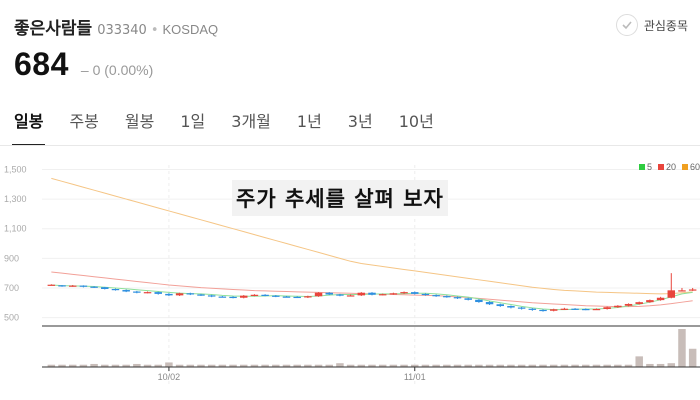 The image size is (700, 400). I want to click on stock-code: 033340, so click(122, 30).